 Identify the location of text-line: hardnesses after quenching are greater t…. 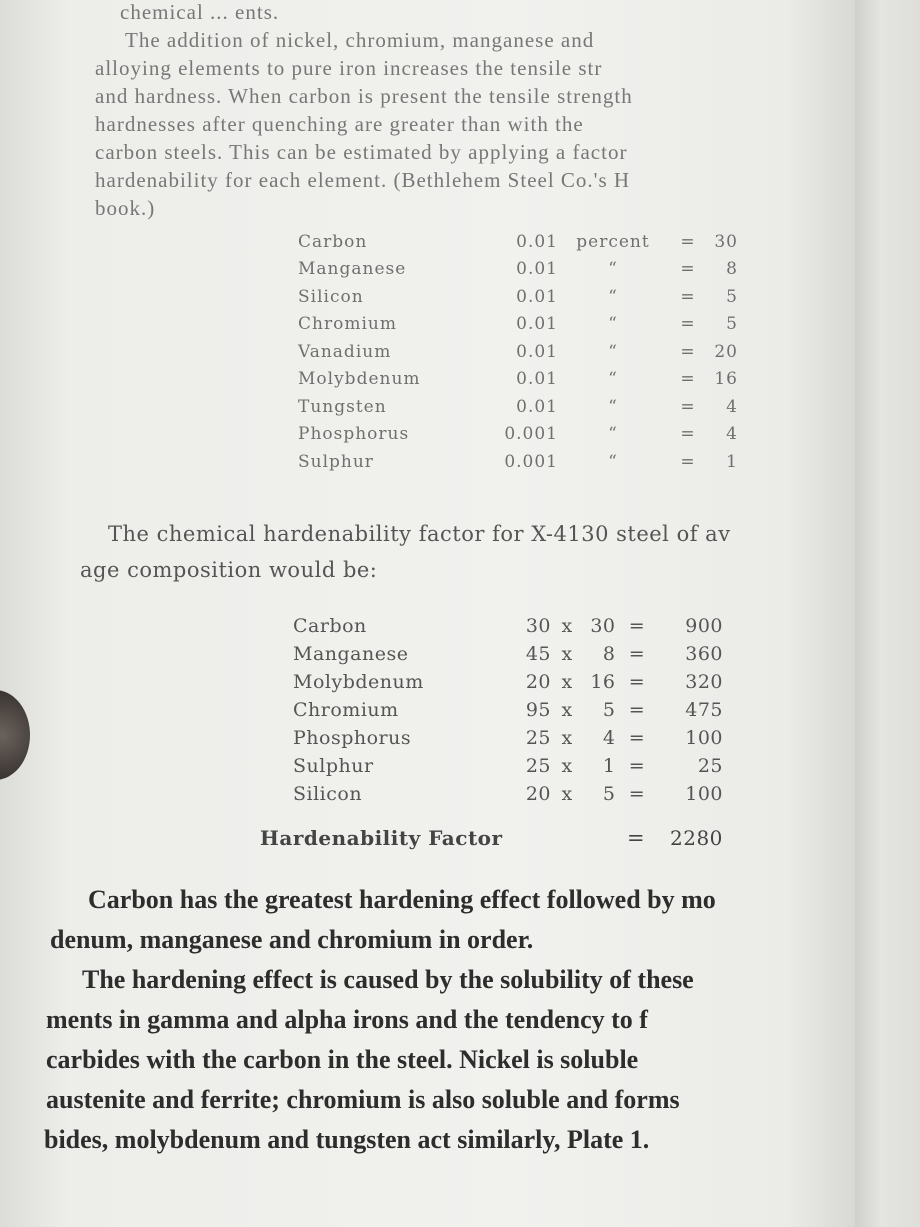
(339, 124).